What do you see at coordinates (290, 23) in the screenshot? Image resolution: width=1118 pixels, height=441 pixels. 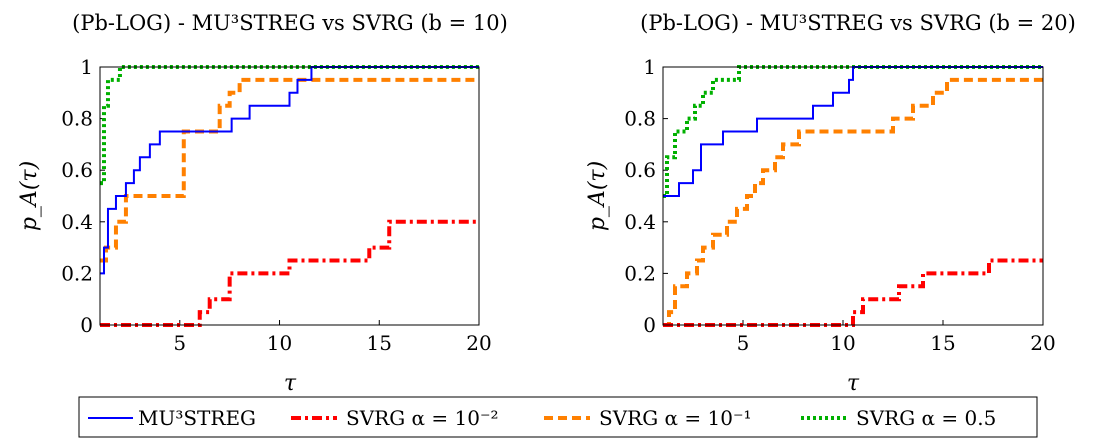 I see `chart-title: (Pb-LOG) - MU³STREG vs SVRG (b = 10)` at bounding box center [290, 23].